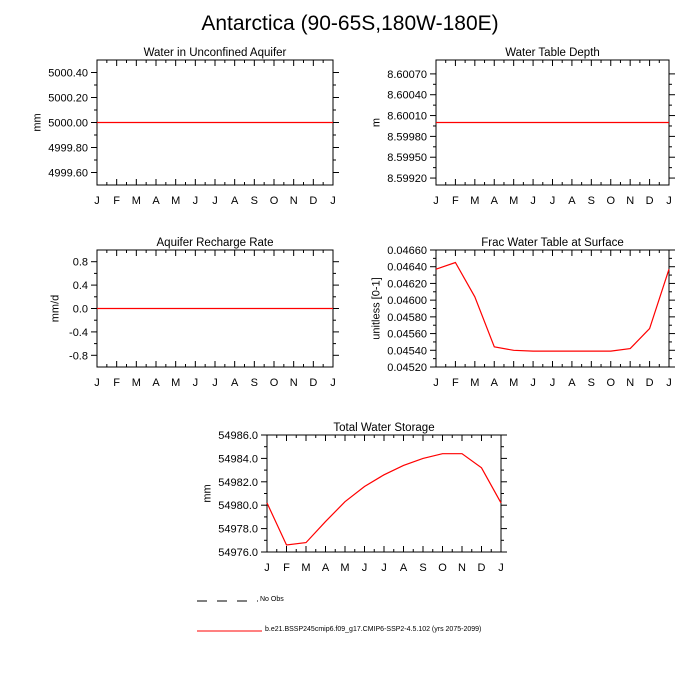  I want to click on aquifer-recharge-rate-ytick-label: 0.8, so click(80, 263).